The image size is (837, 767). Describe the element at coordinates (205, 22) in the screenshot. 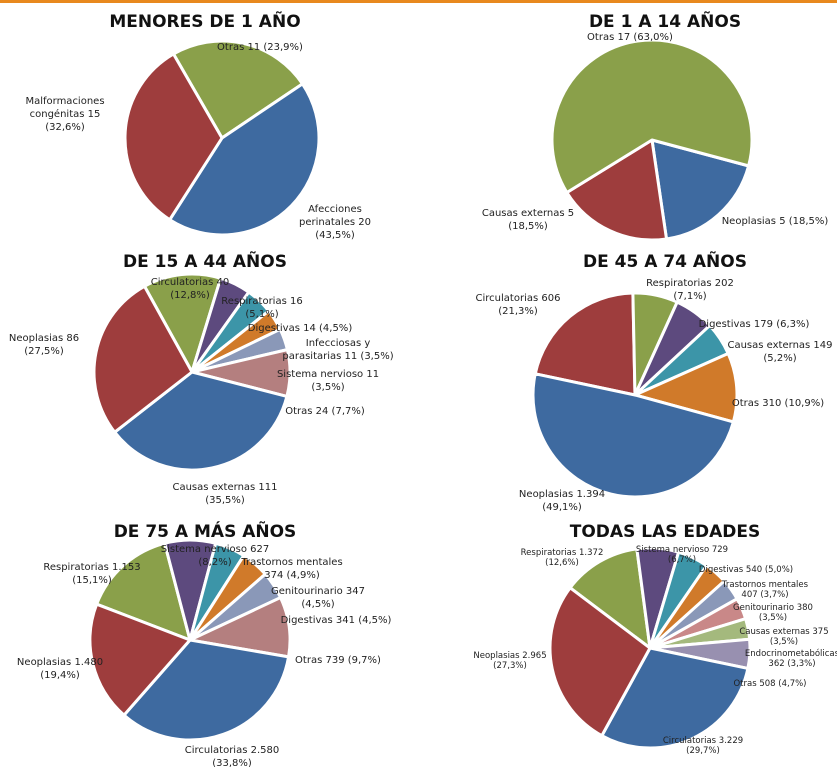

I see `chart-title: MENORES DE 1 AÑO` at that location.